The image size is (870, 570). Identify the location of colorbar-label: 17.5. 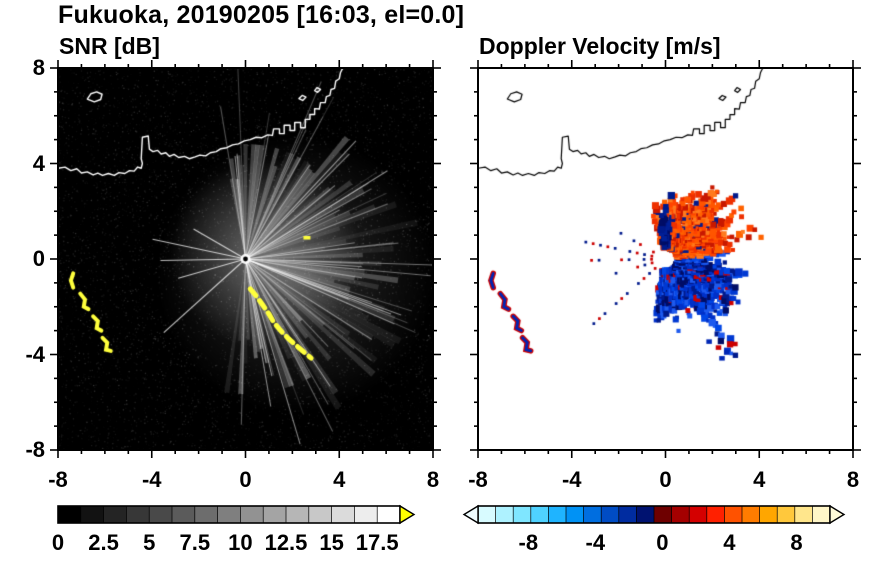
(377, 542).